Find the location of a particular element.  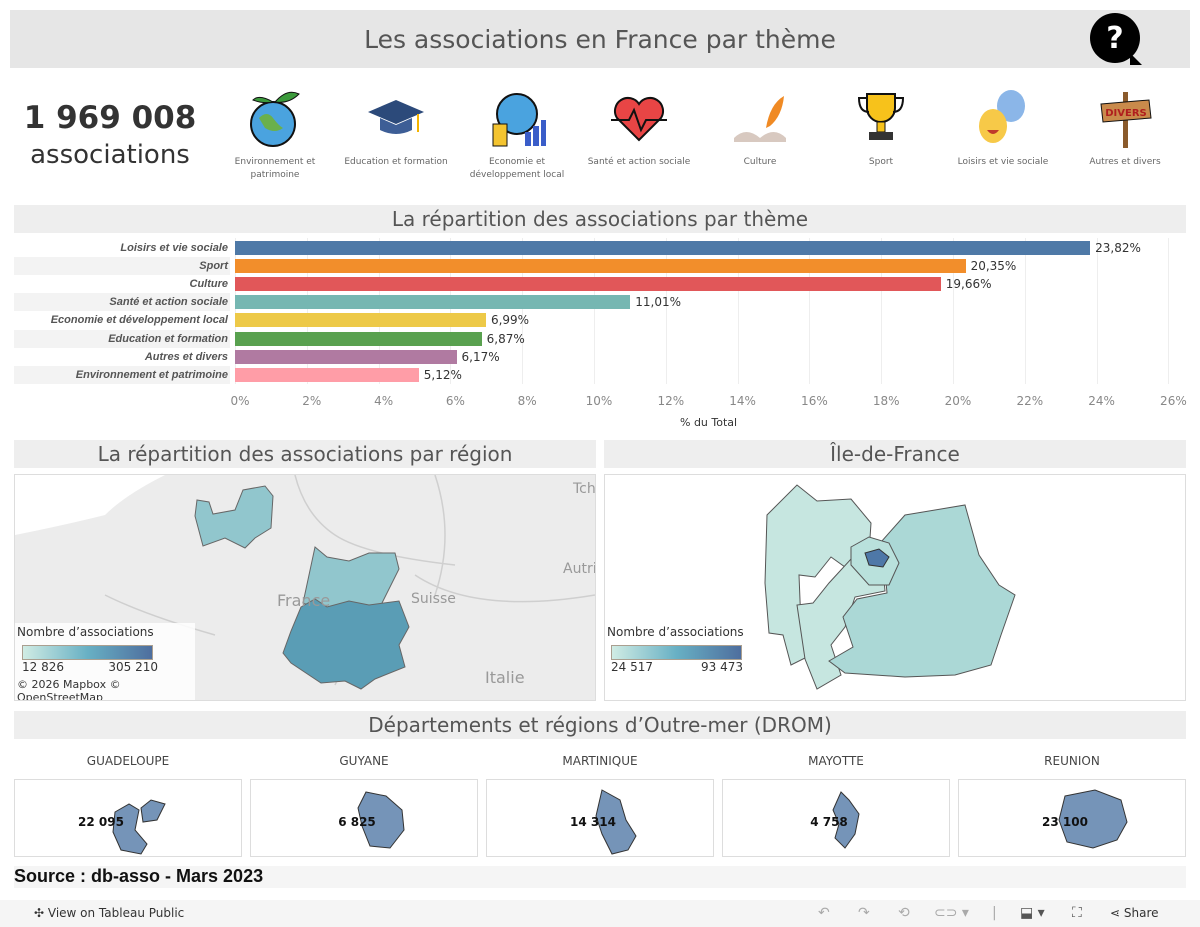

bar-category-label: Autres et divers is located at coordinates (186, 356).